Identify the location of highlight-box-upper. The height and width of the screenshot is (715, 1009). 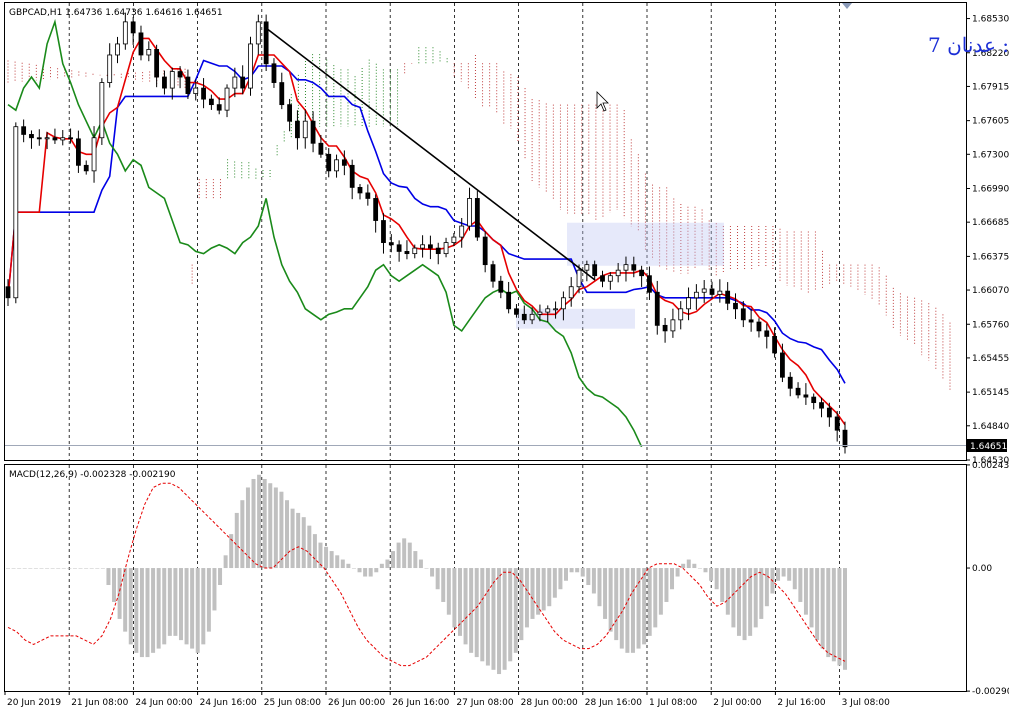
(645, 244).